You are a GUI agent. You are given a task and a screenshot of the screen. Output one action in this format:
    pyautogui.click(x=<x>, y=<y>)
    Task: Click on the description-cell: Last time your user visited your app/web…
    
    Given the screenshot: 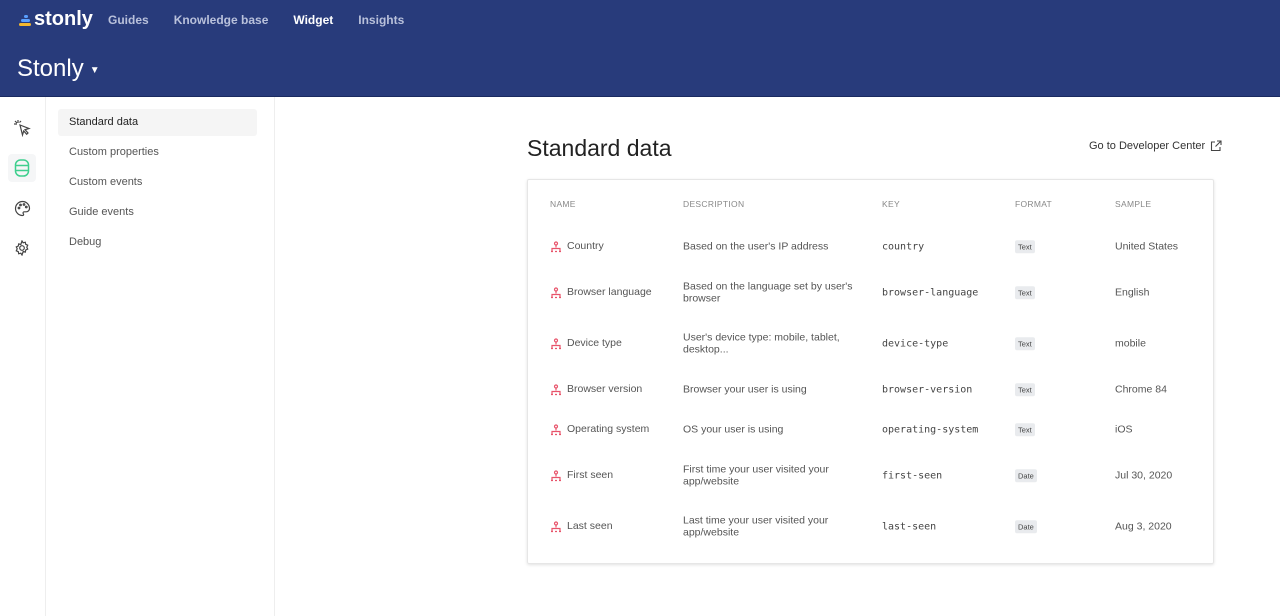 What is the action you would take?
    pyautogui.click(x=756, y=526)
    